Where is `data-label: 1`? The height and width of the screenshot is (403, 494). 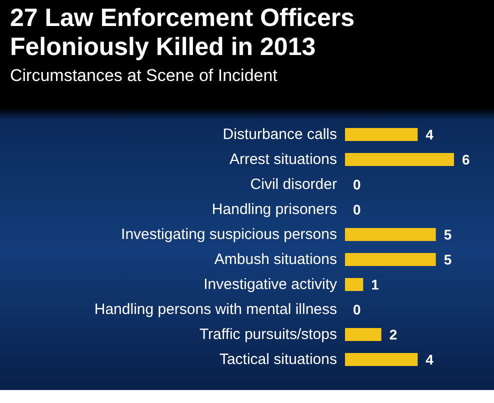 data-label: 1 is located at coordinates (375, 284).